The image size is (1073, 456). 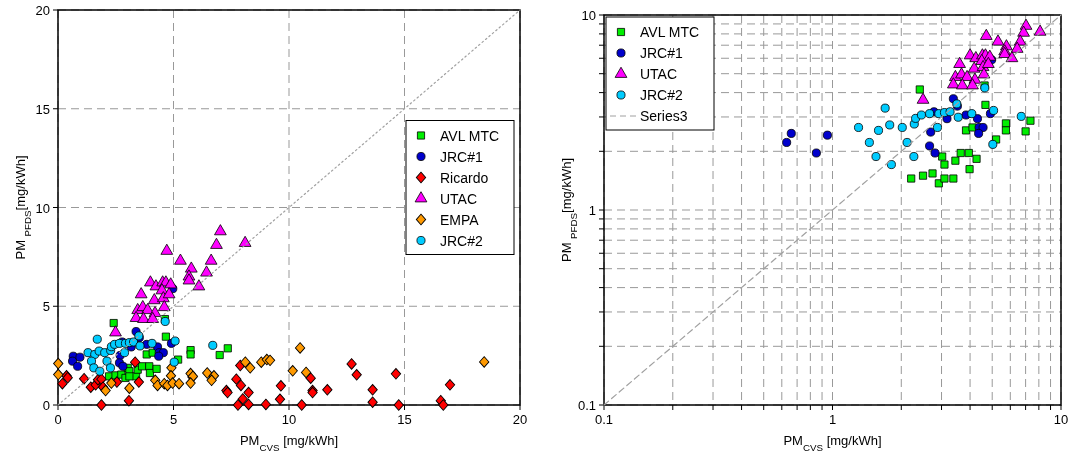 I want to click on legend-label: Ricardo, so click(x=464, y=177).